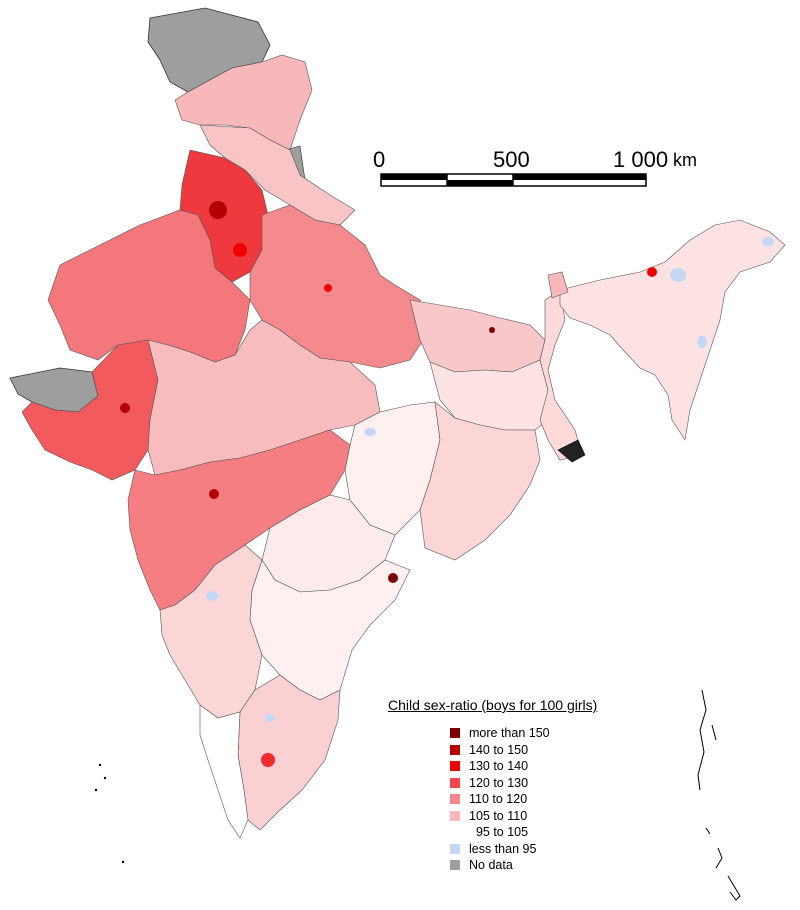  I want to click on legend-row-110-to-120: 110 to 120, so click(539, 799).